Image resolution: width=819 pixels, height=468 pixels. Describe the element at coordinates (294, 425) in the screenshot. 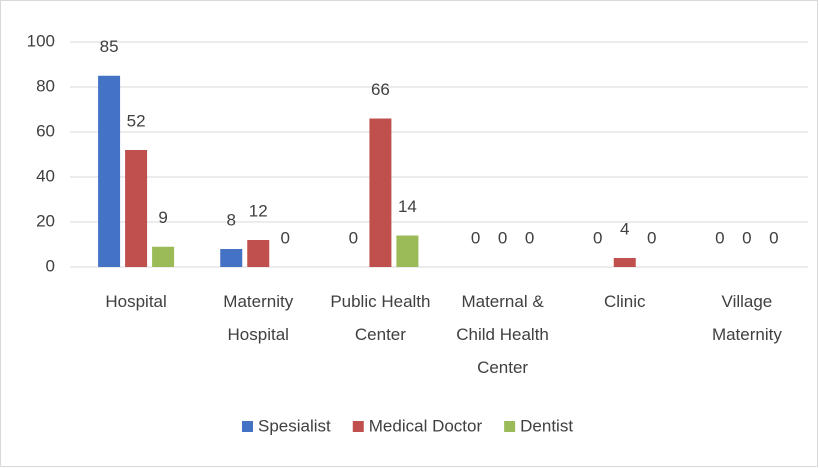

I see `legend-label: Spesialist` at that location.